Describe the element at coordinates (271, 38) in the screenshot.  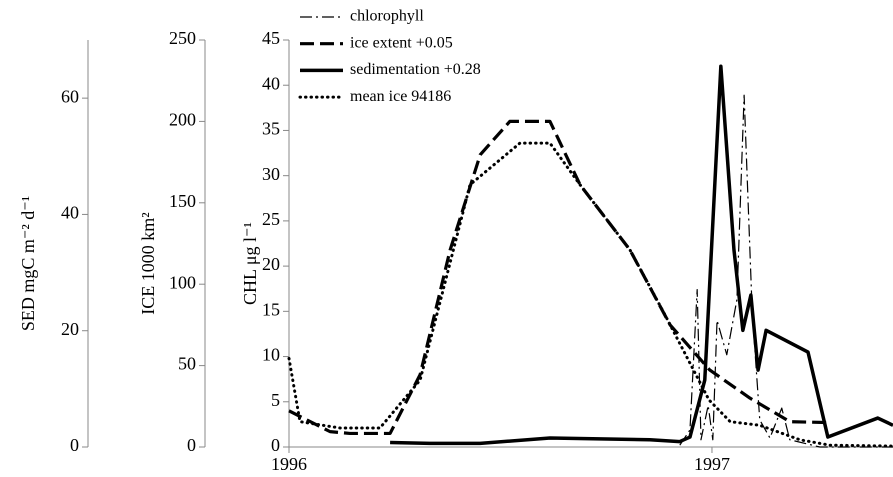
I see `y-tick-label: 45` at that location.